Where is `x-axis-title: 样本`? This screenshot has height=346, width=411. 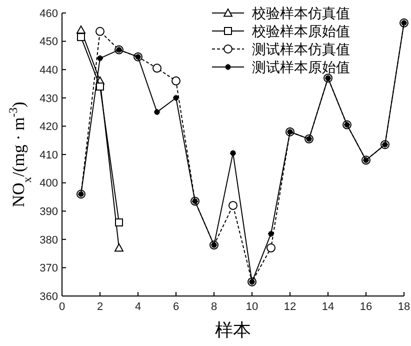 x-axis-title: 样本 is located at coordinates (233, 330).